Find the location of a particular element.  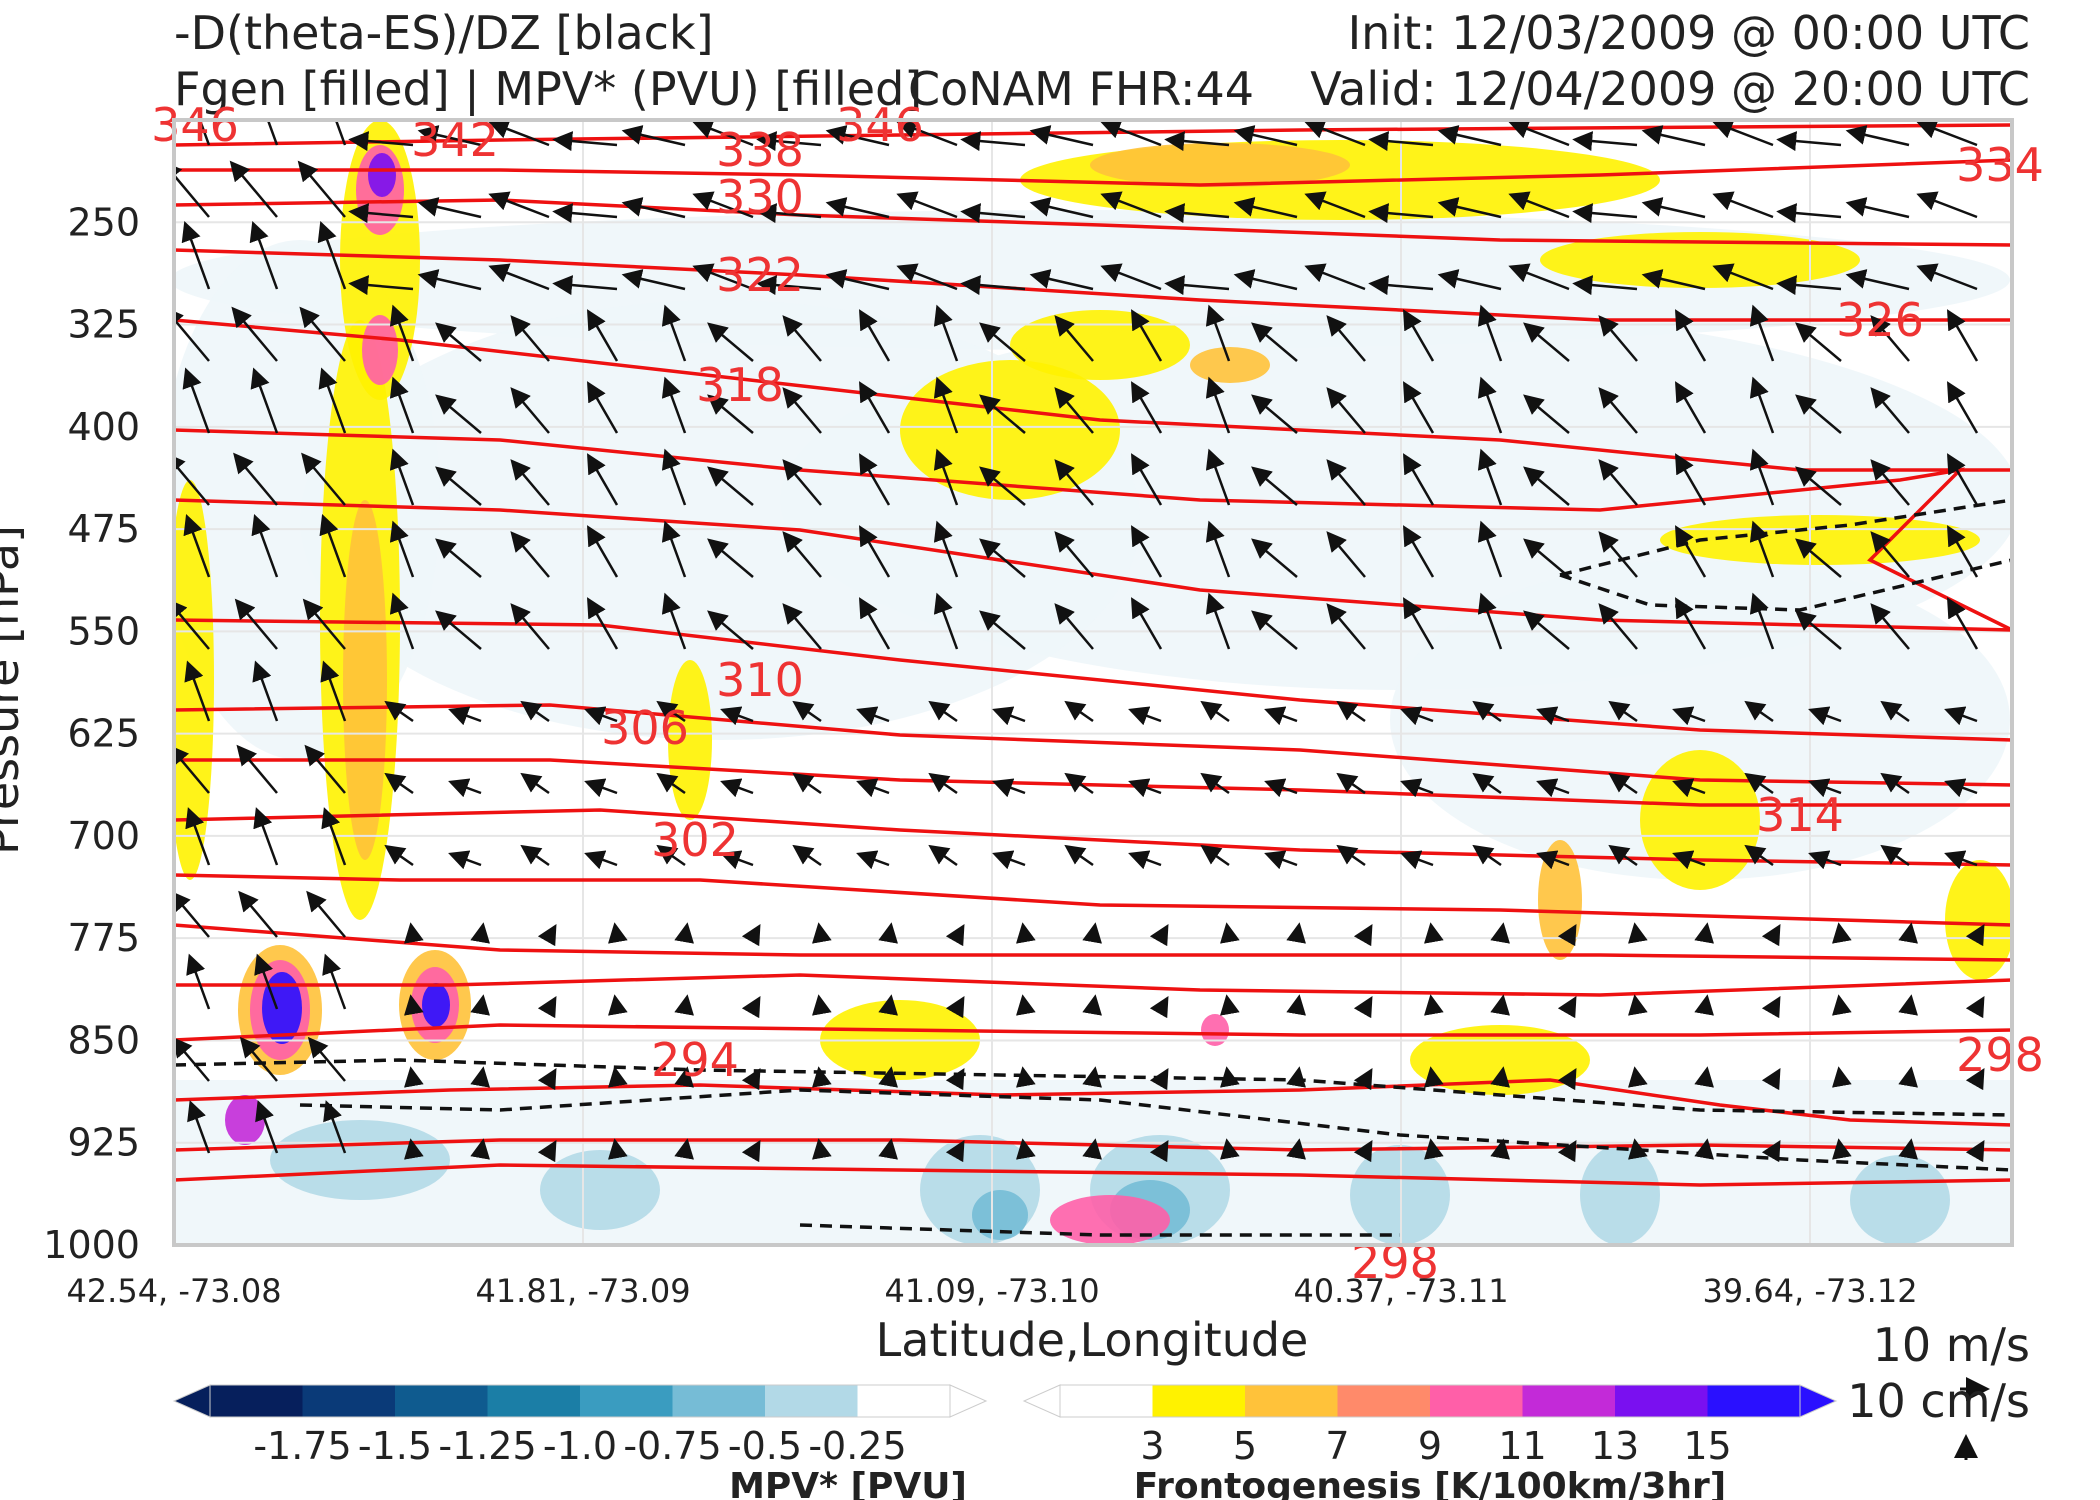

y-tick-label: 925 is located at coordinates (103, 1143).